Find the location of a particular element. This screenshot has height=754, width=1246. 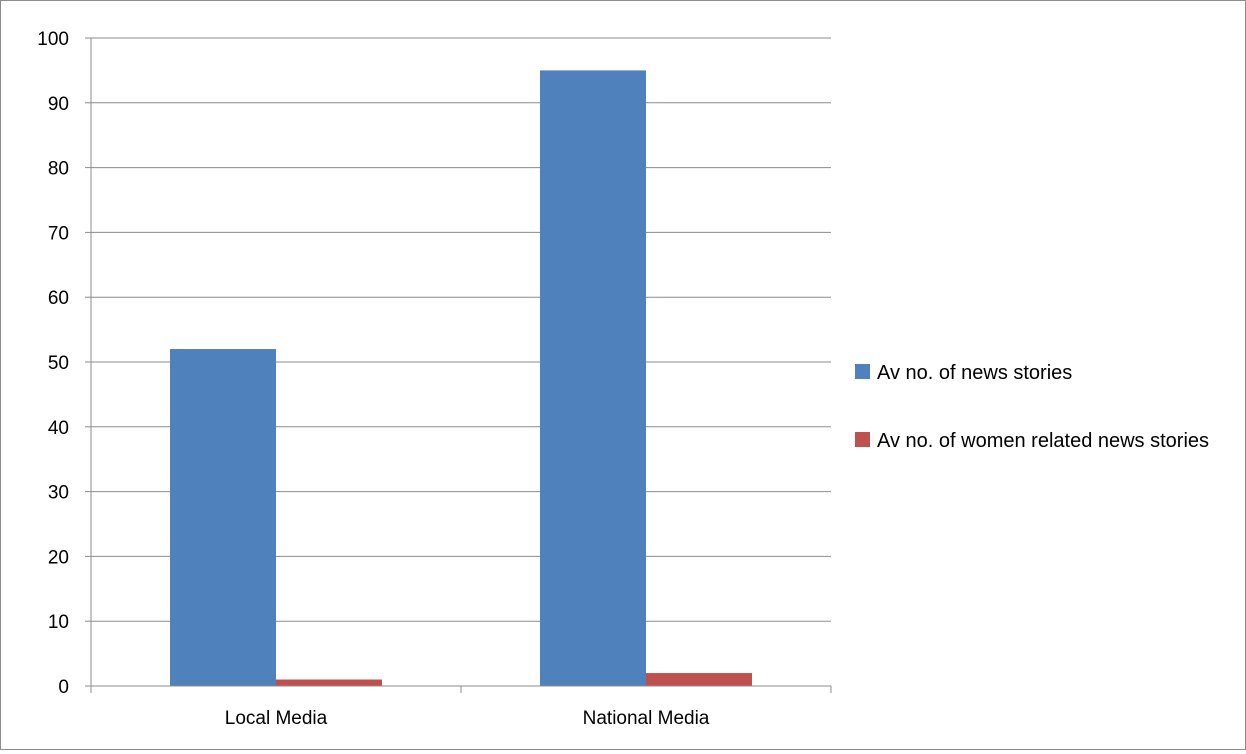

x-category-label: National Media is located at coordinates (646, 718).